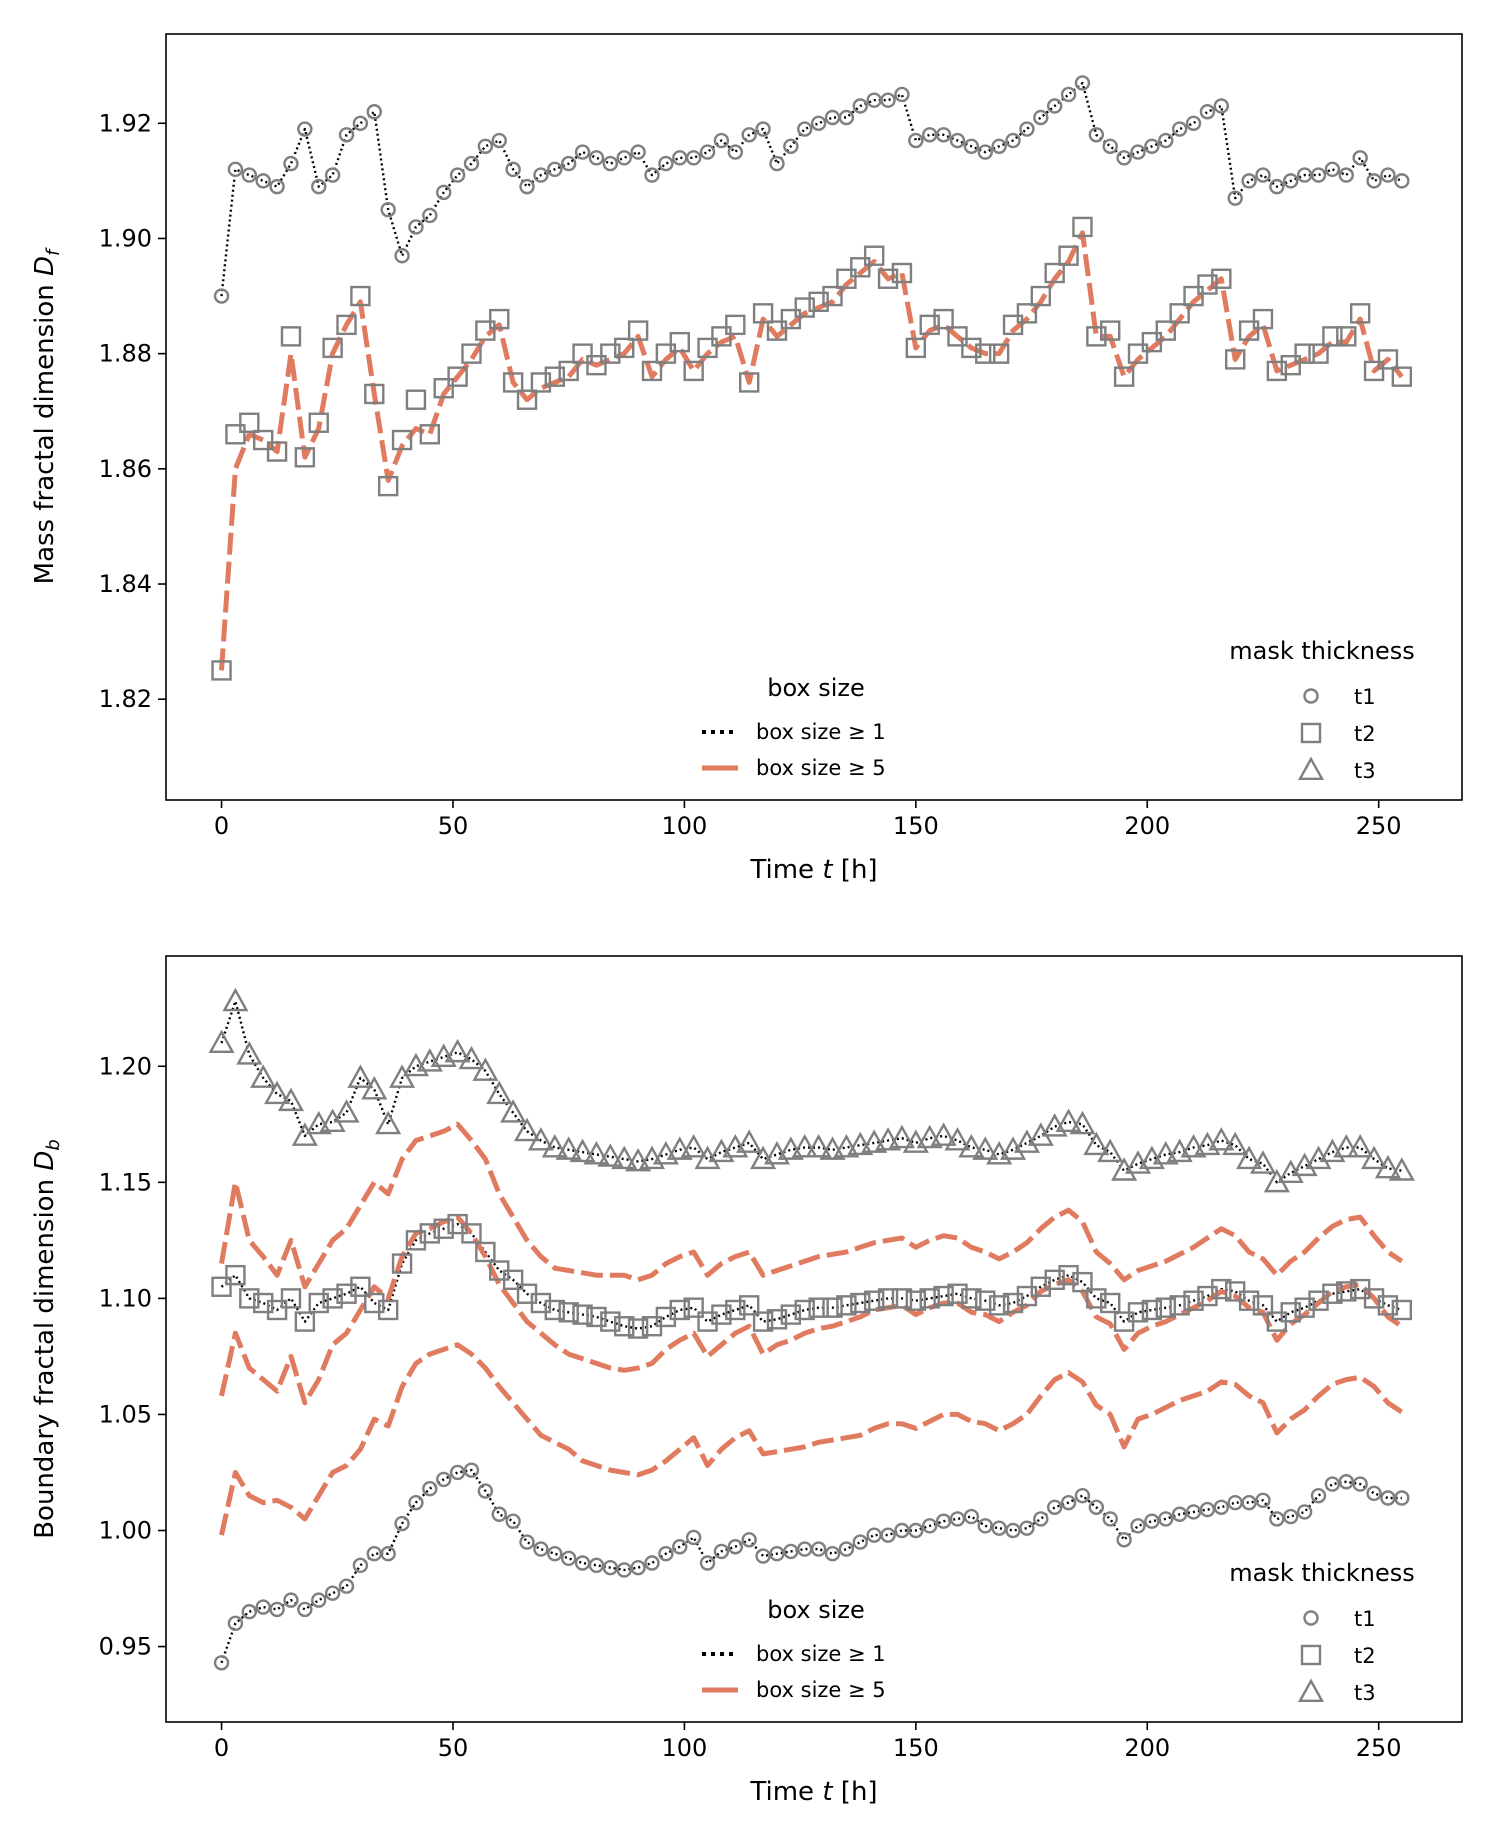 The width and height of the screenshot is (1496, 1848). What do you see at coordinates (1365, 771) in the screenshot?
I see `legend-label: t3` at bounding box center [1365, 771].